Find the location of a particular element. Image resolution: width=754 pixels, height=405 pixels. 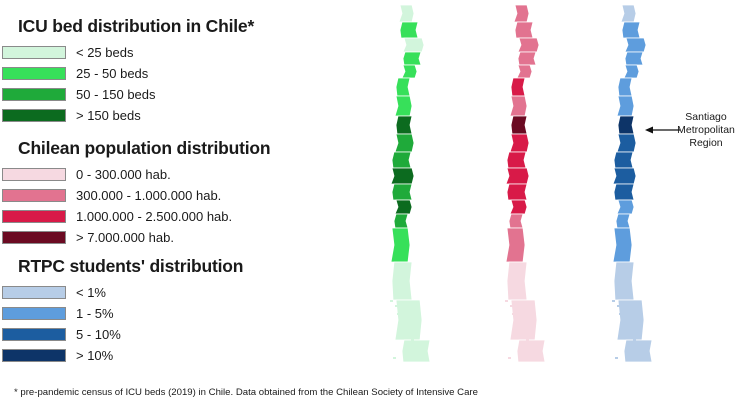

legend-label: > 10% is located at coordinates (95, 355).